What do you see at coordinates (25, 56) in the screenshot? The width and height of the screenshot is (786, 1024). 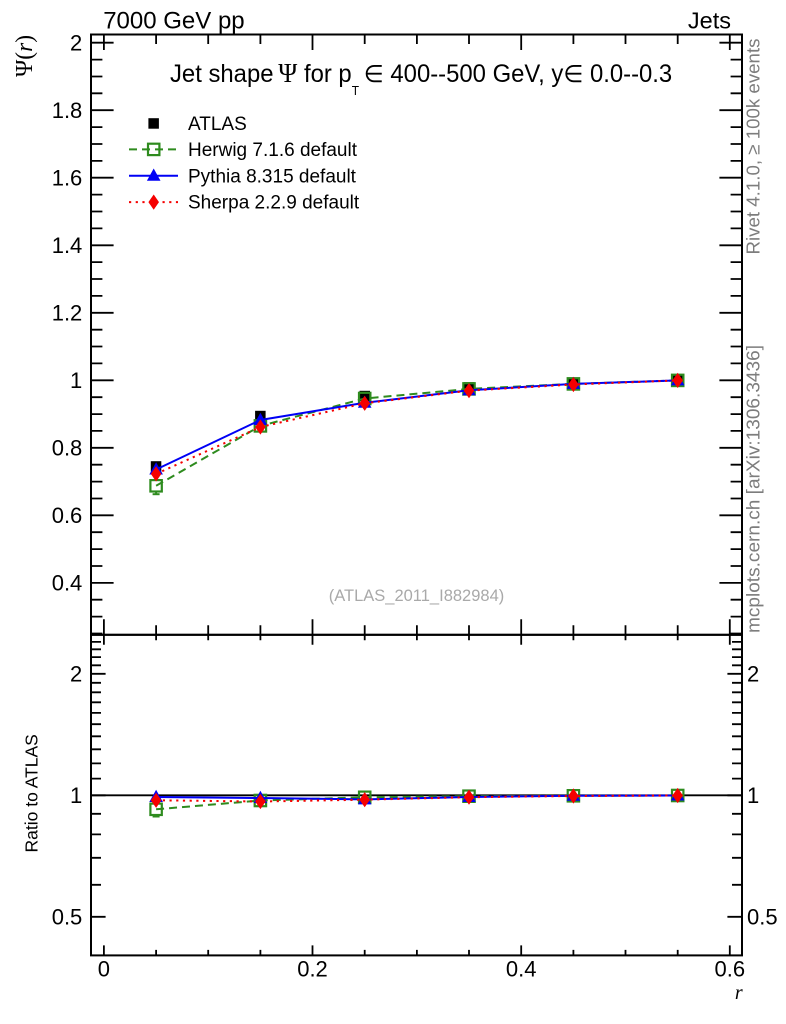 I see `svg-text: Ψ(r)` at bounding box center [25, 56].